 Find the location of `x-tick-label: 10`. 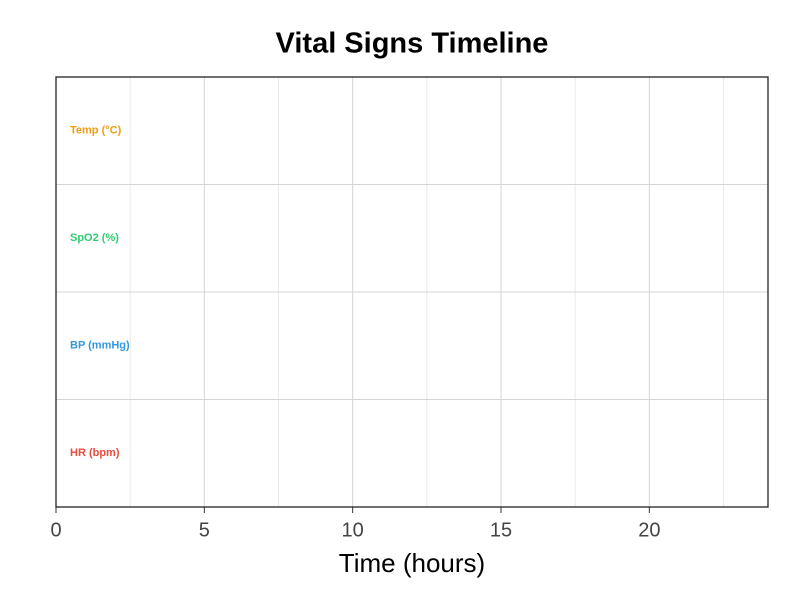

x-tick-label: 10 is located at coordinates (353, 530).